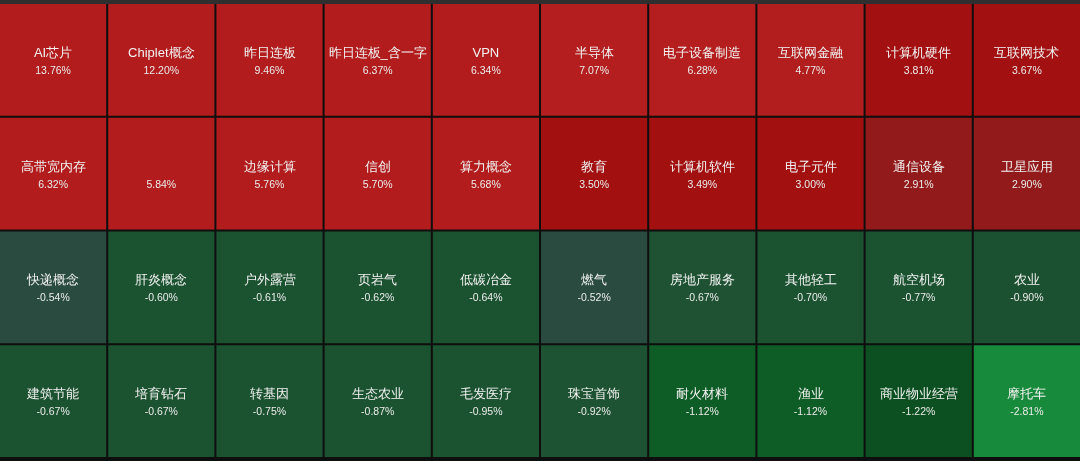  What do you see at coordinates (269, 183) in the screenshot?
I see `data-label: 5.76%` at bounding box center [269, 183].